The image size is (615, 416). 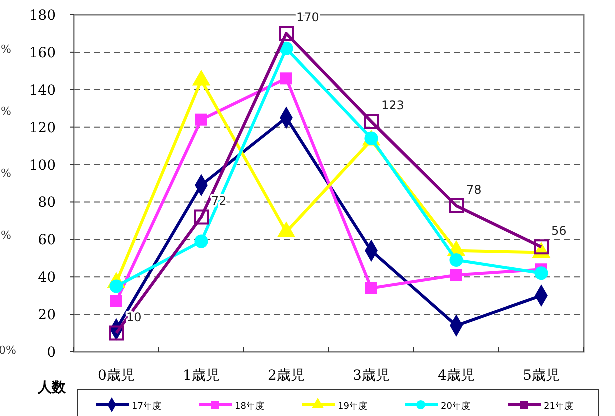 What do you see at coordinates (456, 376) in the screenshot?
I see `x-tick-label: 4歳児` at bounding box center [456, 376].